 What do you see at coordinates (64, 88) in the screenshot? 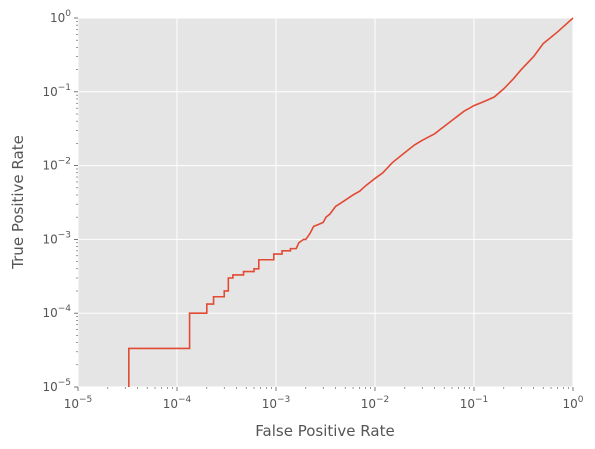
I see `y-tick-exponent: −1` at bounding box center [64, 88].